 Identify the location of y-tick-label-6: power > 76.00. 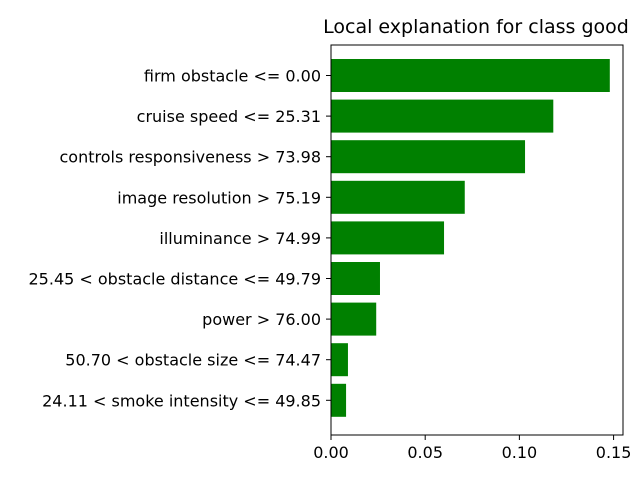
(261, 319).